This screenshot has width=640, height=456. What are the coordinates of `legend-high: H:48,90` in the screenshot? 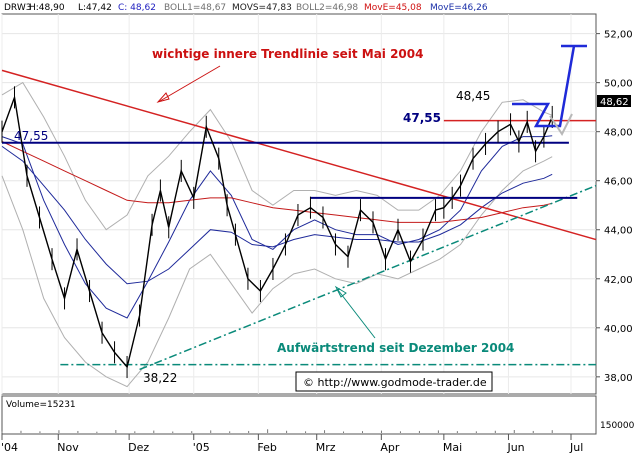 It's located at (47, 8).